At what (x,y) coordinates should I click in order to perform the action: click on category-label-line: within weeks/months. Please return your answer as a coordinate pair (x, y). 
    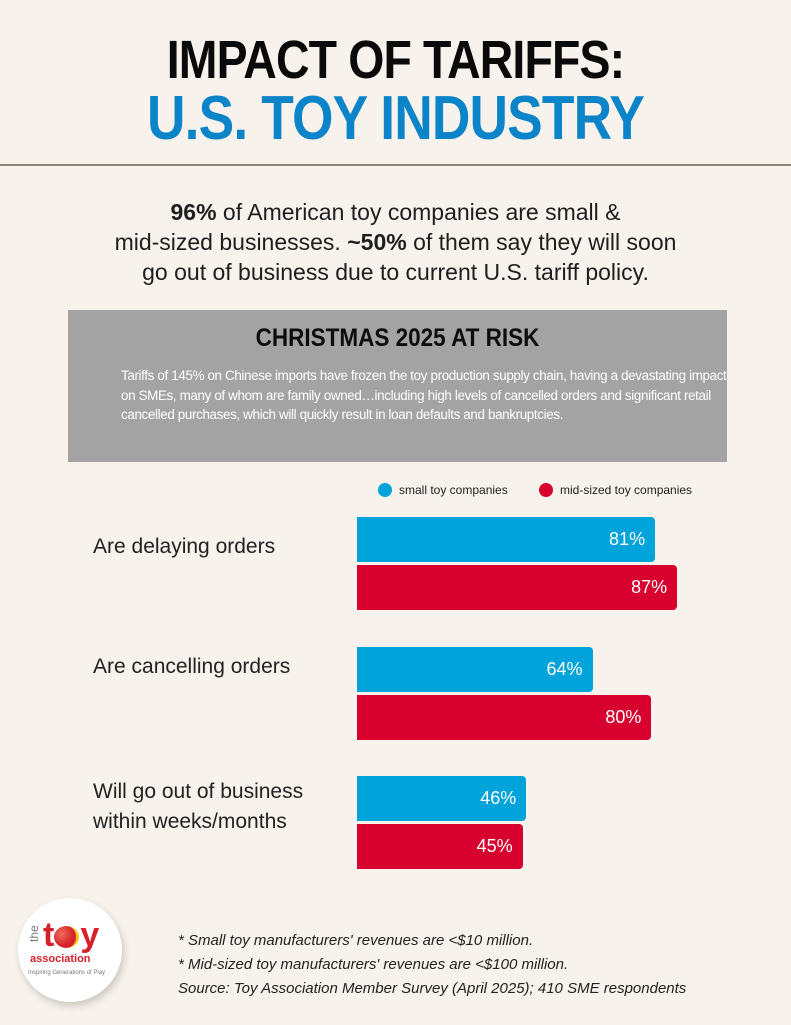
    Looking at the image, I should click on (190, 821).